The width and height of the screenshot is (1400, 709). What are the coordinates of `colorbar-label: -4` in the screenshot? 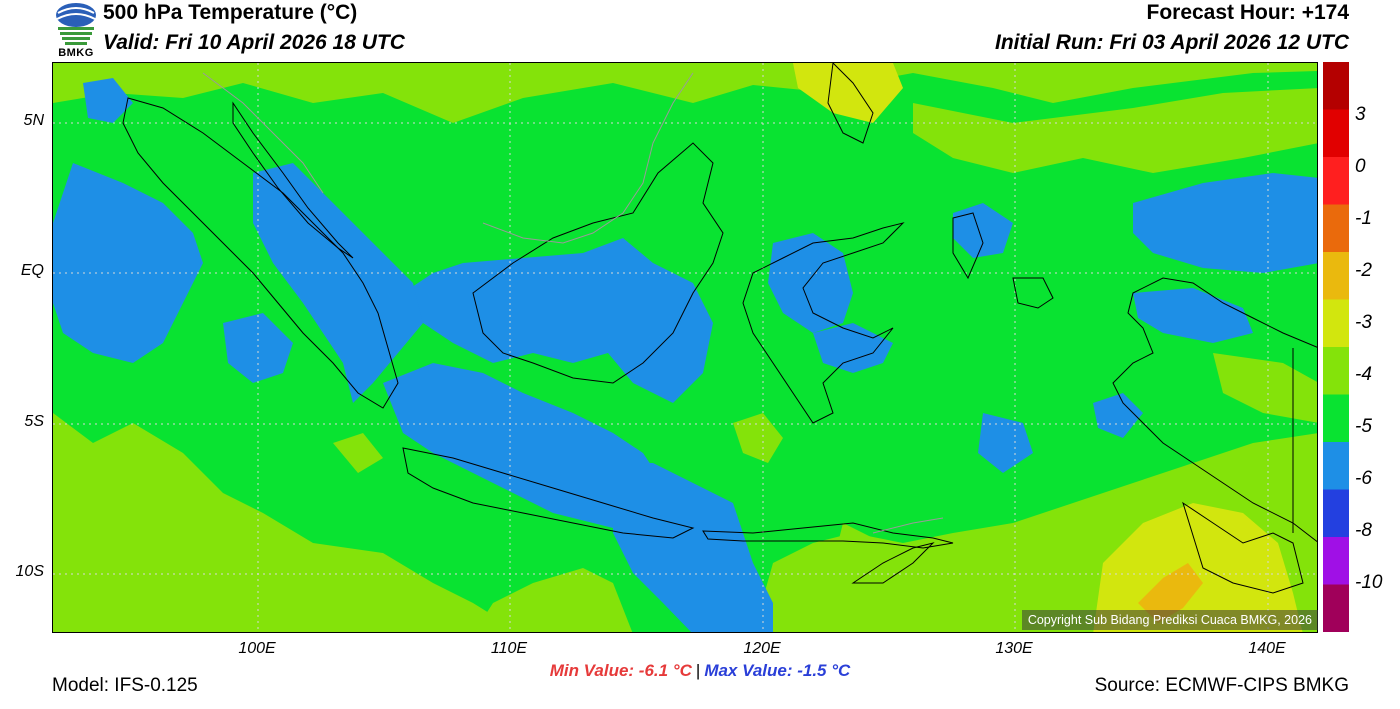 It's located at (1363, 374).